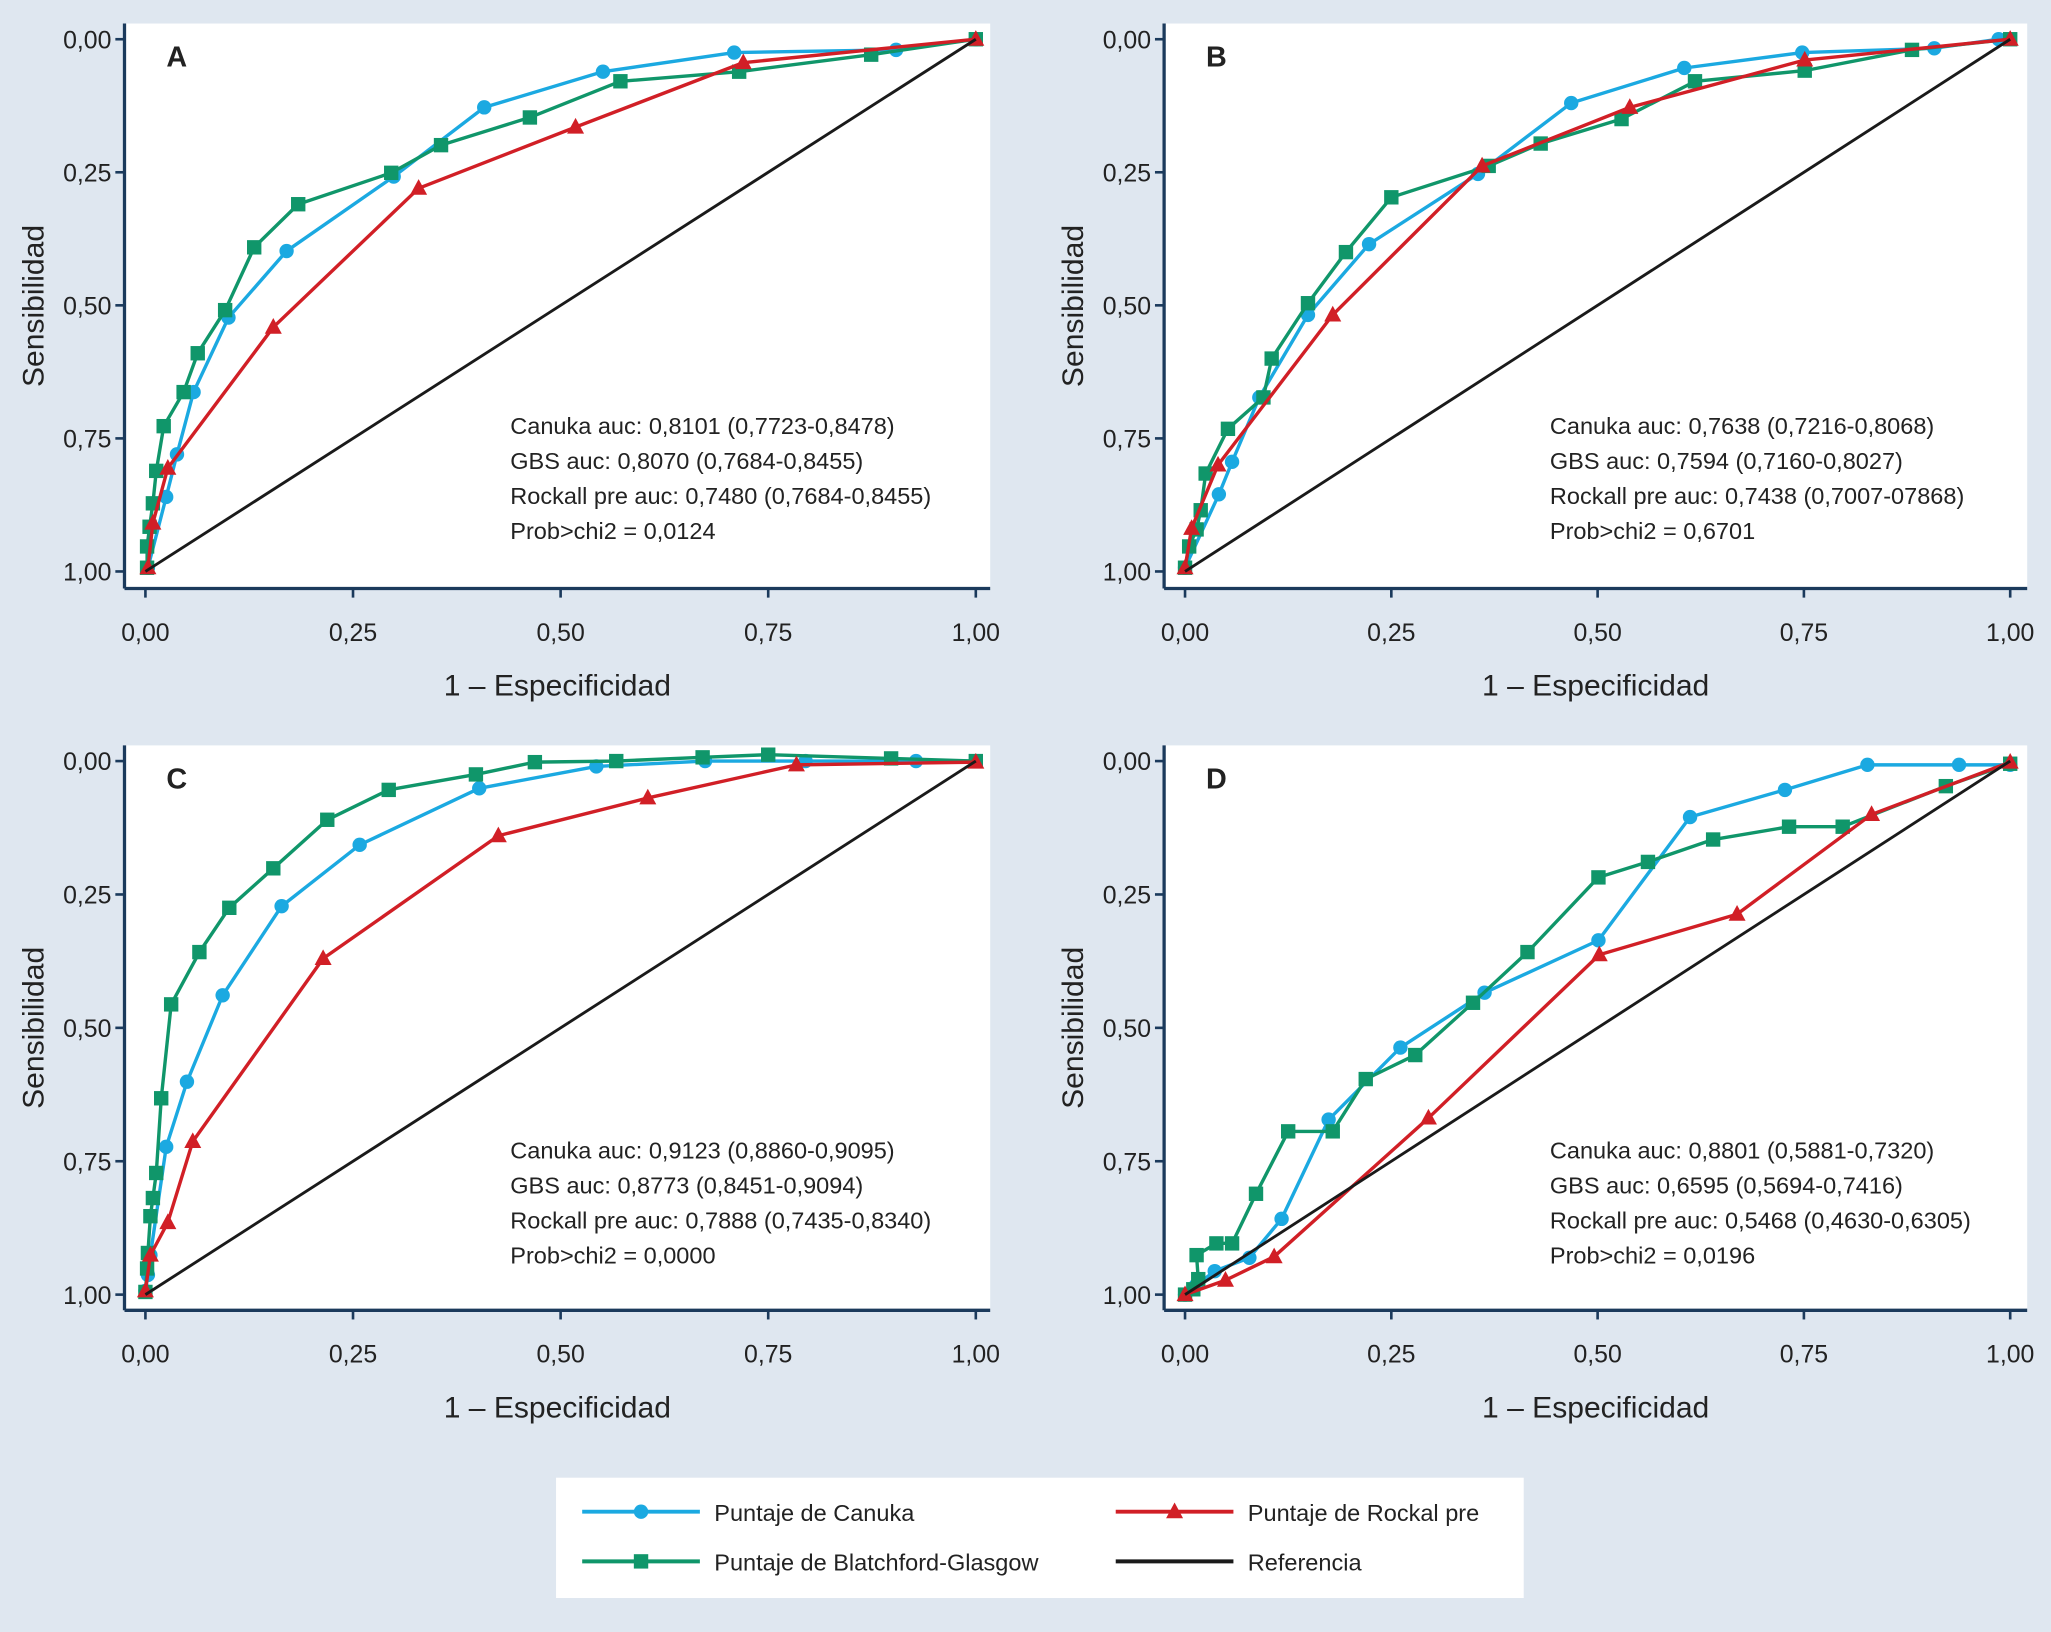 Image resolution: width=2051 pixels, height=1632 pixels. Describe the element at coordinates (33, 306) in the screenshot. I see `y-axis-title: Sensibilidad` at that location.